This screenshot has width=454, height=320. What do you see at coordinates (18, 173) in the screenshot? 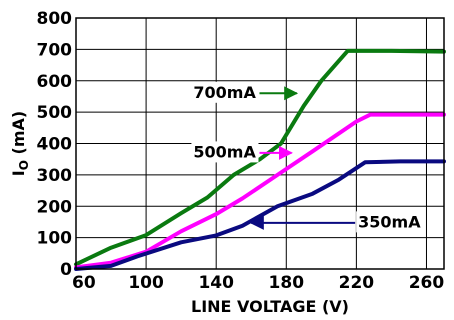
I see `y-axis-label-main: I` at bounding box center [18, 173].